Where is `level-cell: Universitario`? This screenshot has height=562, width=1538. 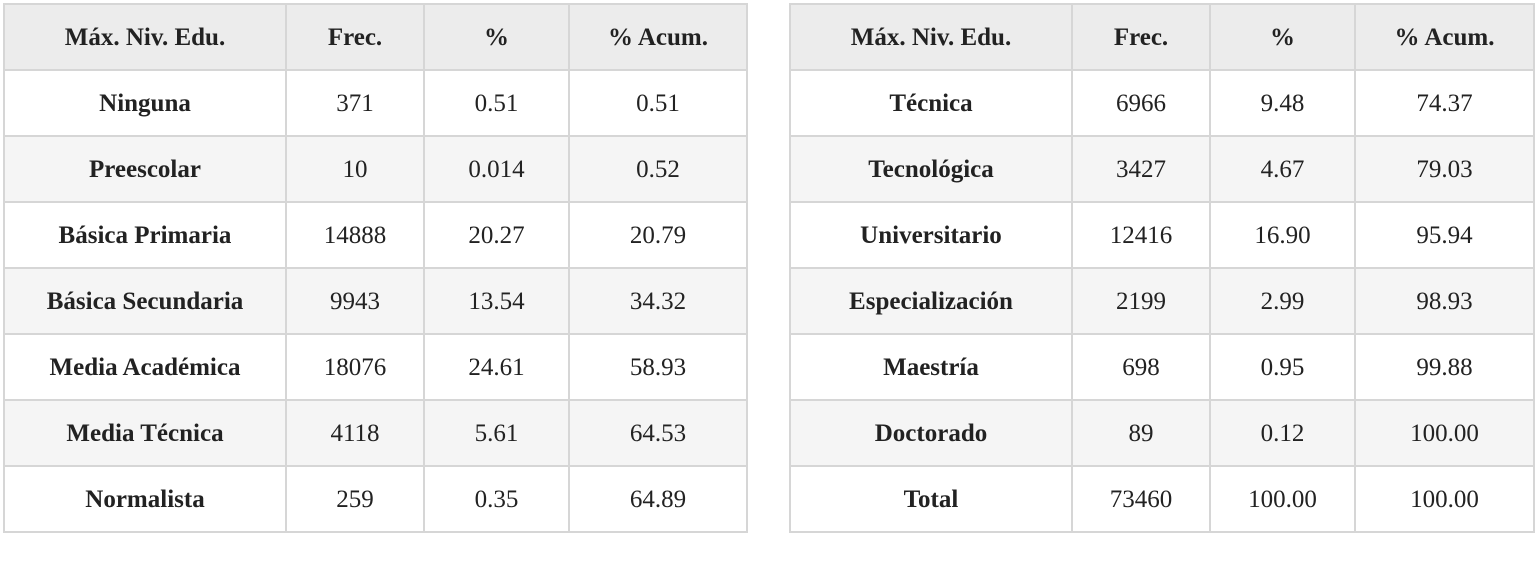
level-cell: Universitario is located at coordinates (931, 235).